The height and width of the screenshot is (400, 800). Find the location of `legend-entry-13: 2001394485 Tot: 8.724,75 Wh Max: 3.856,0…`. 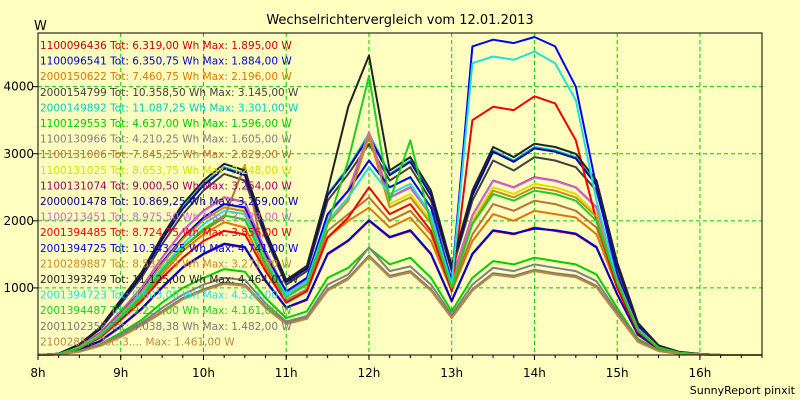

legend-entry-13: 2001394485 Tot: 8.724,75 Wh Max: 3.856,0… is located at coordinates (166, 233).